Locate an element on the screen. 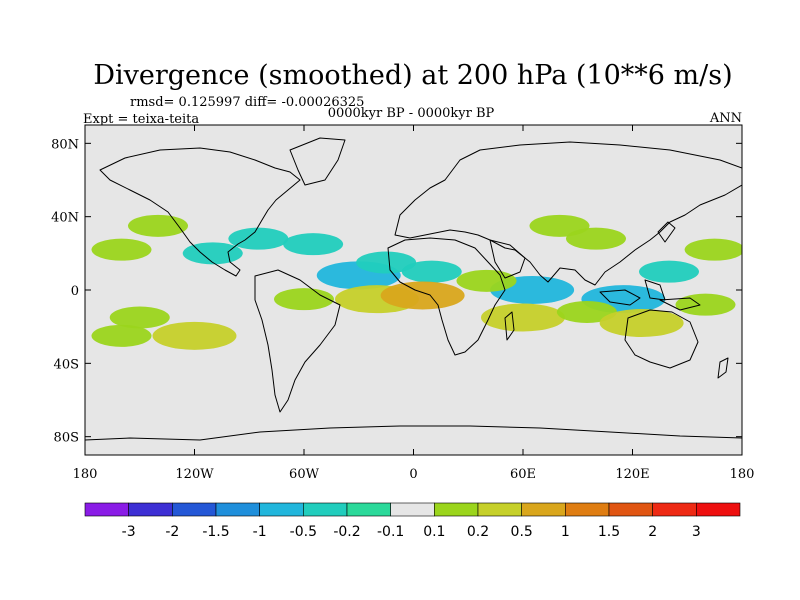  colorbar-label: 1.5 is located at coordinates (609, 532).